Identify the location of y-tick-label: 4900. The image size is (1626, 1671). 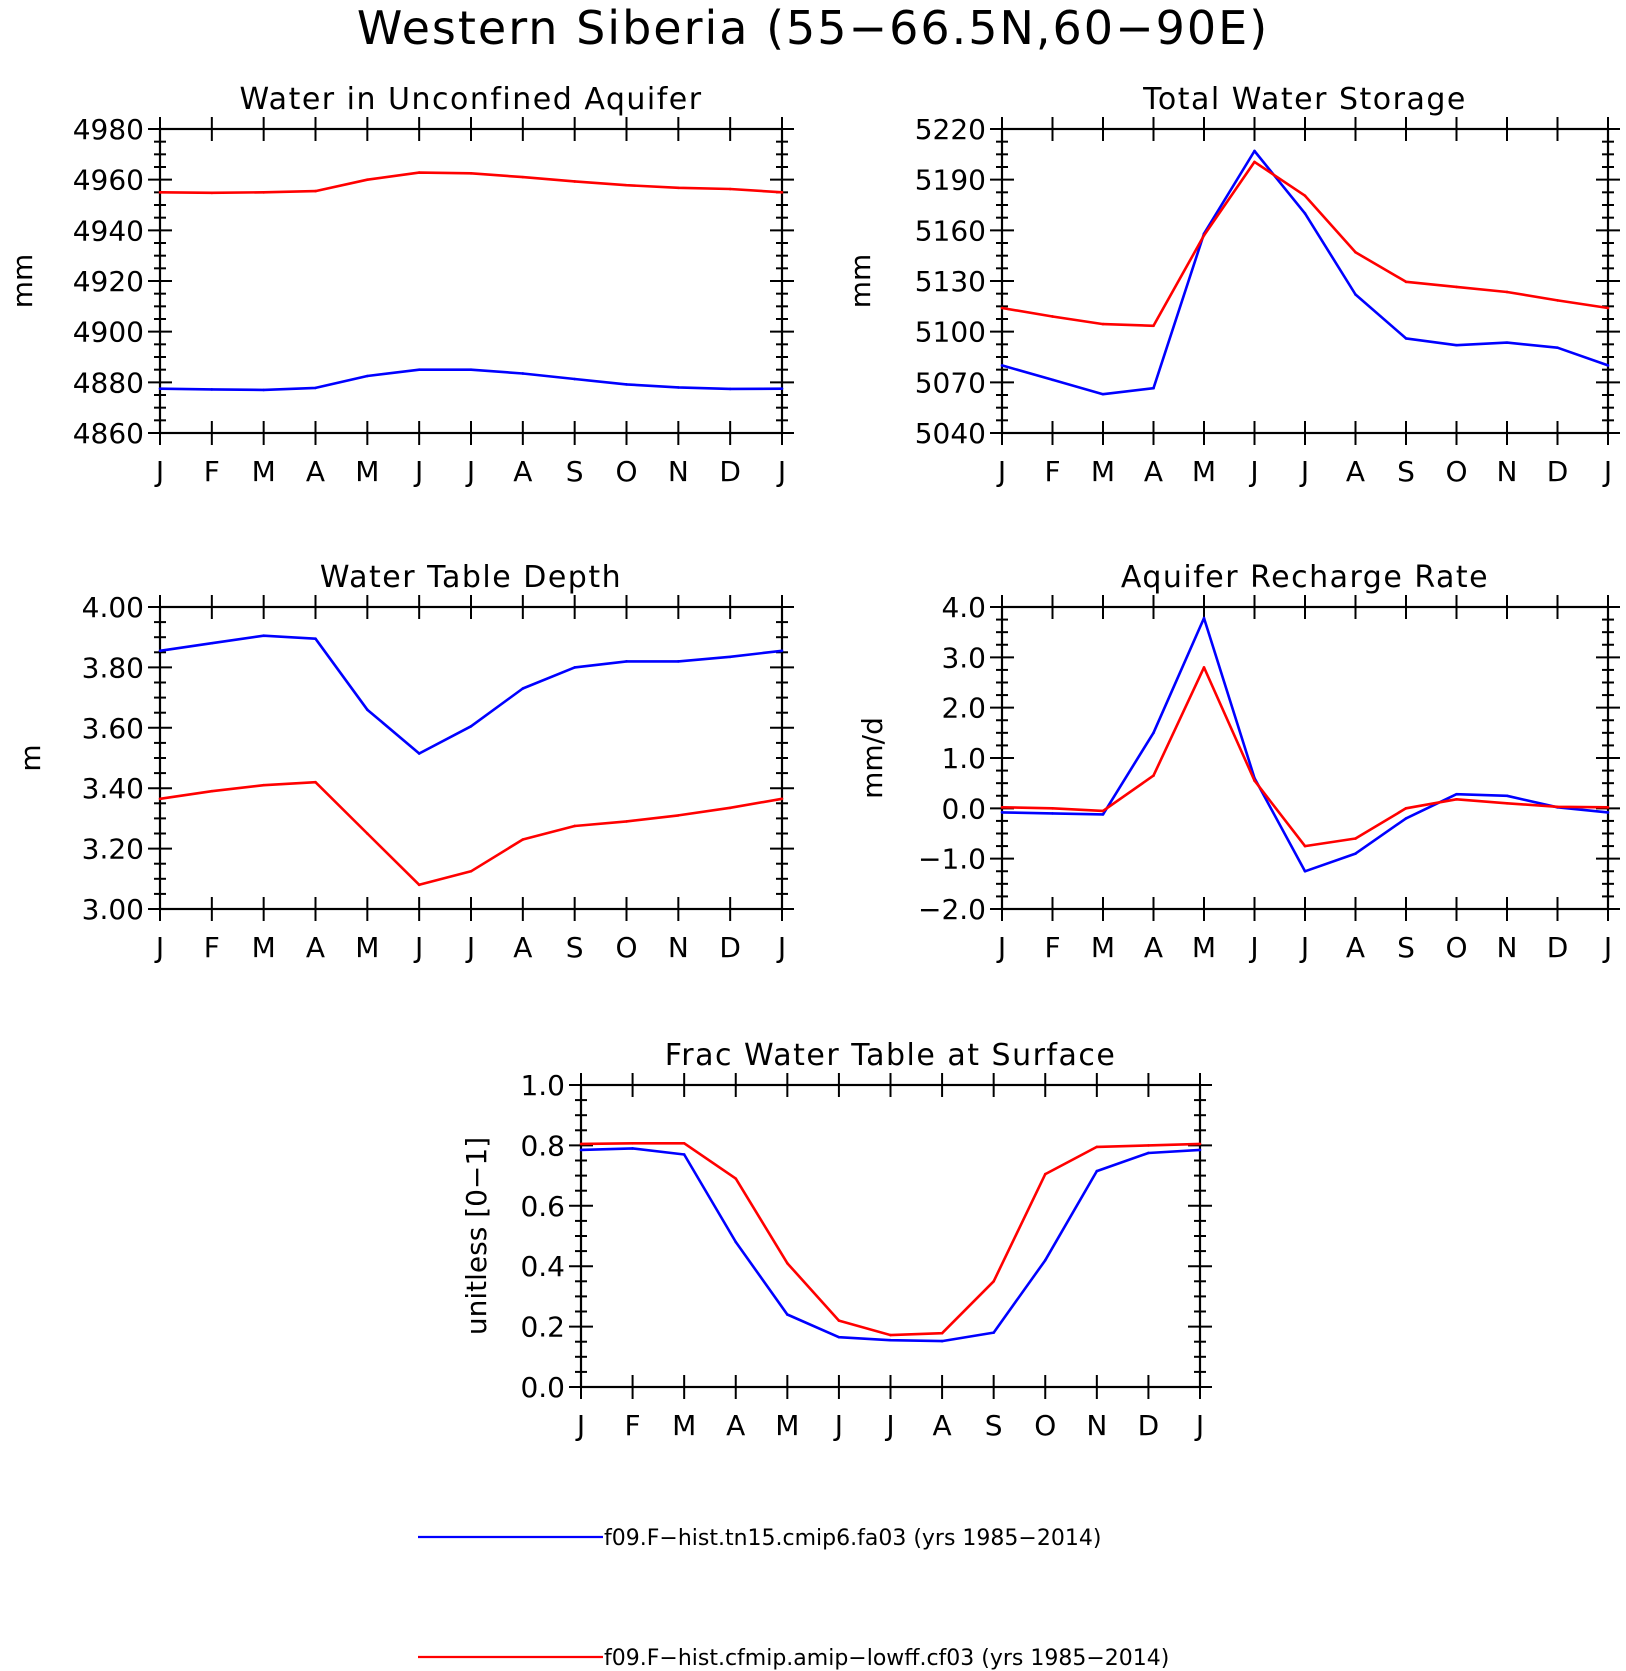
(108, 332).